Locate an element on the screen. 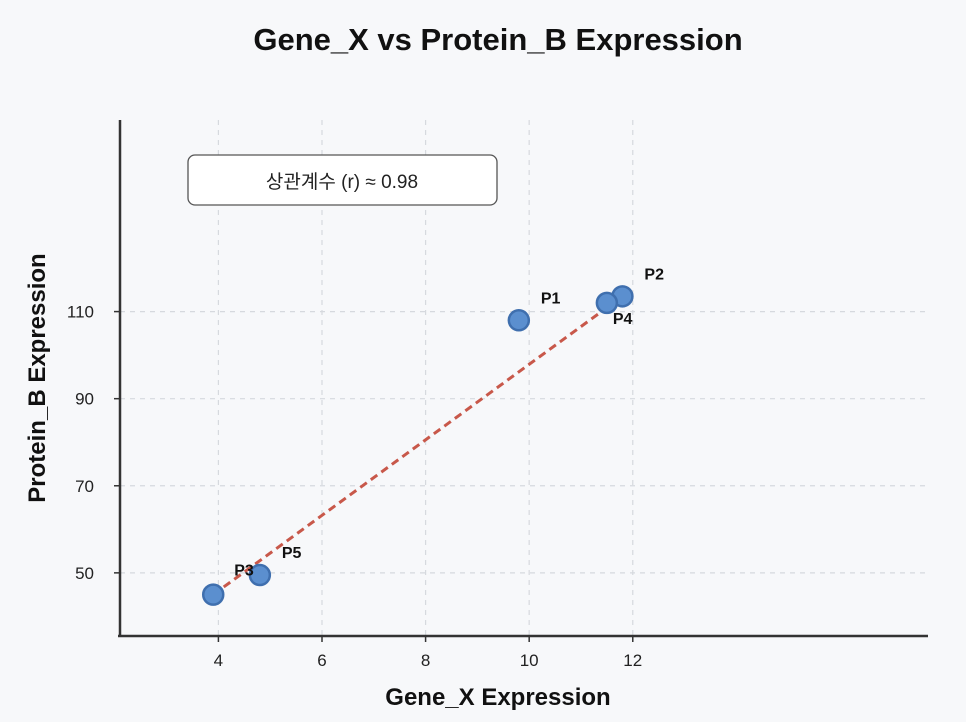 This screenshot has width=966, height=722. x-tick-label: 6 is located at coordinates (321, 660).